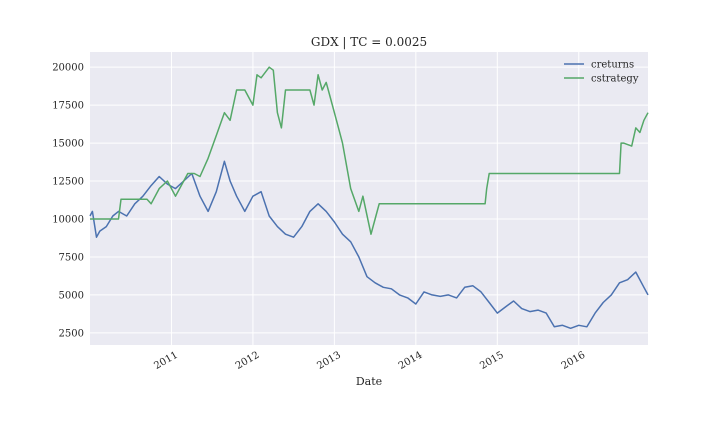 Image resolution: width=720 pixels, height=432 pixels. What do you see at coordinates (68, 182) in the screenshot?
I see `y-tick-label: 12500` at bounding box center [68, 182].